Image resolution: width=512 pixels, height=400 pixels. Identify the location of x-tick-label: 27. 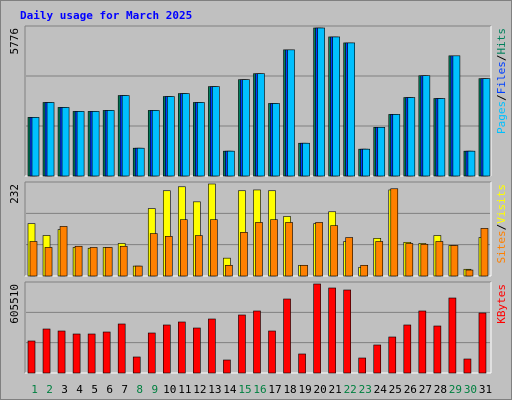
(425, 389).